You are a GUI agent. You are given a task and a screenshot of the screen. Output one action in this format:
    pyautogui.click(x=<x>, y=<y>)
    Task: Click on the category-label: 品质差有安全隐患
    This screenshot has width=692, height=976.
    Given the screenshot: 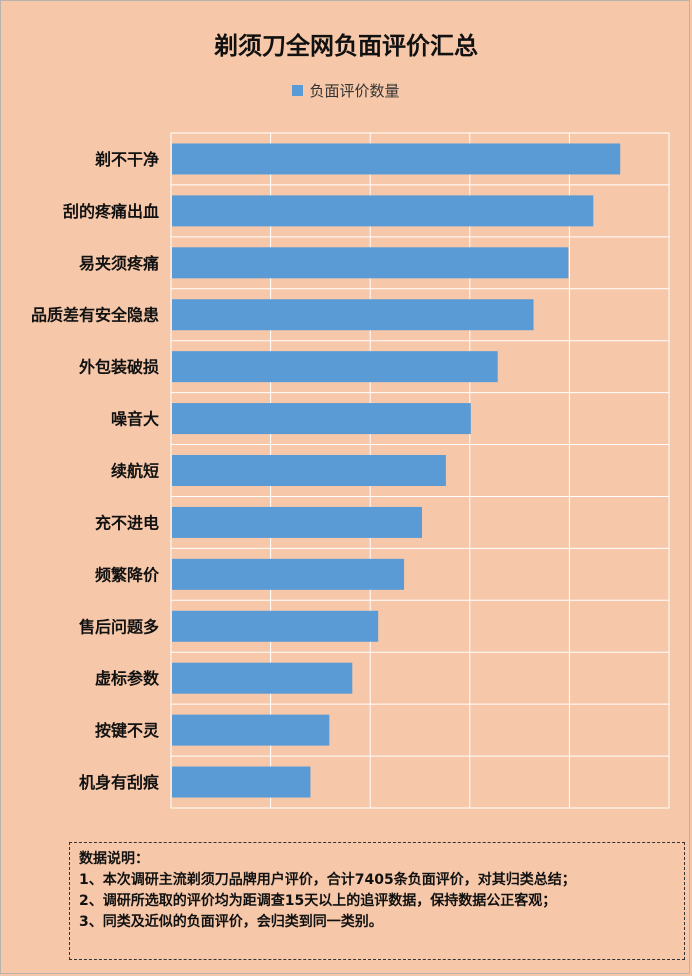 What is the action you would take?
    pyautogui.click(x=95, y=315)
    